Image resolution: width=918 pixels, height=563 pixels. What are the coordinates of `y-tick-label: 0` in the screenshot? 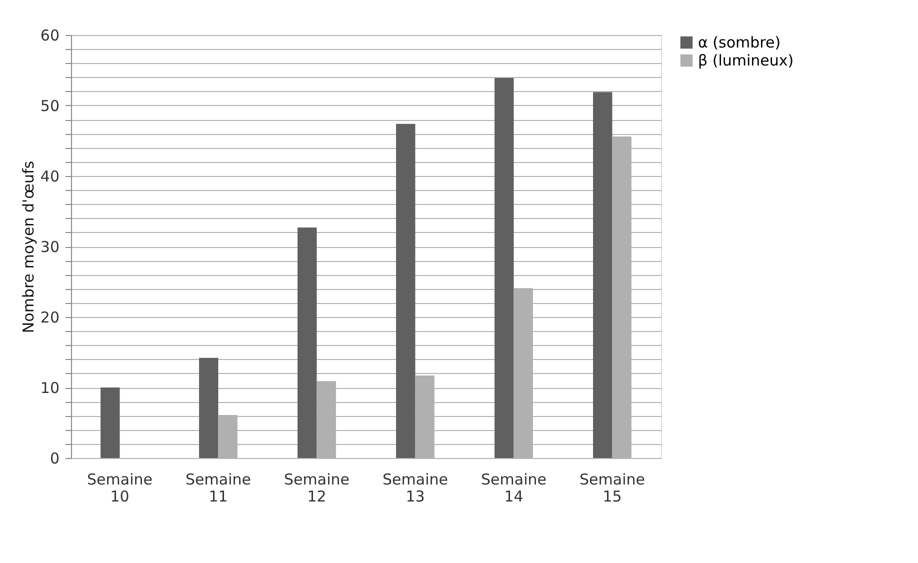 It's located at (55, 459).